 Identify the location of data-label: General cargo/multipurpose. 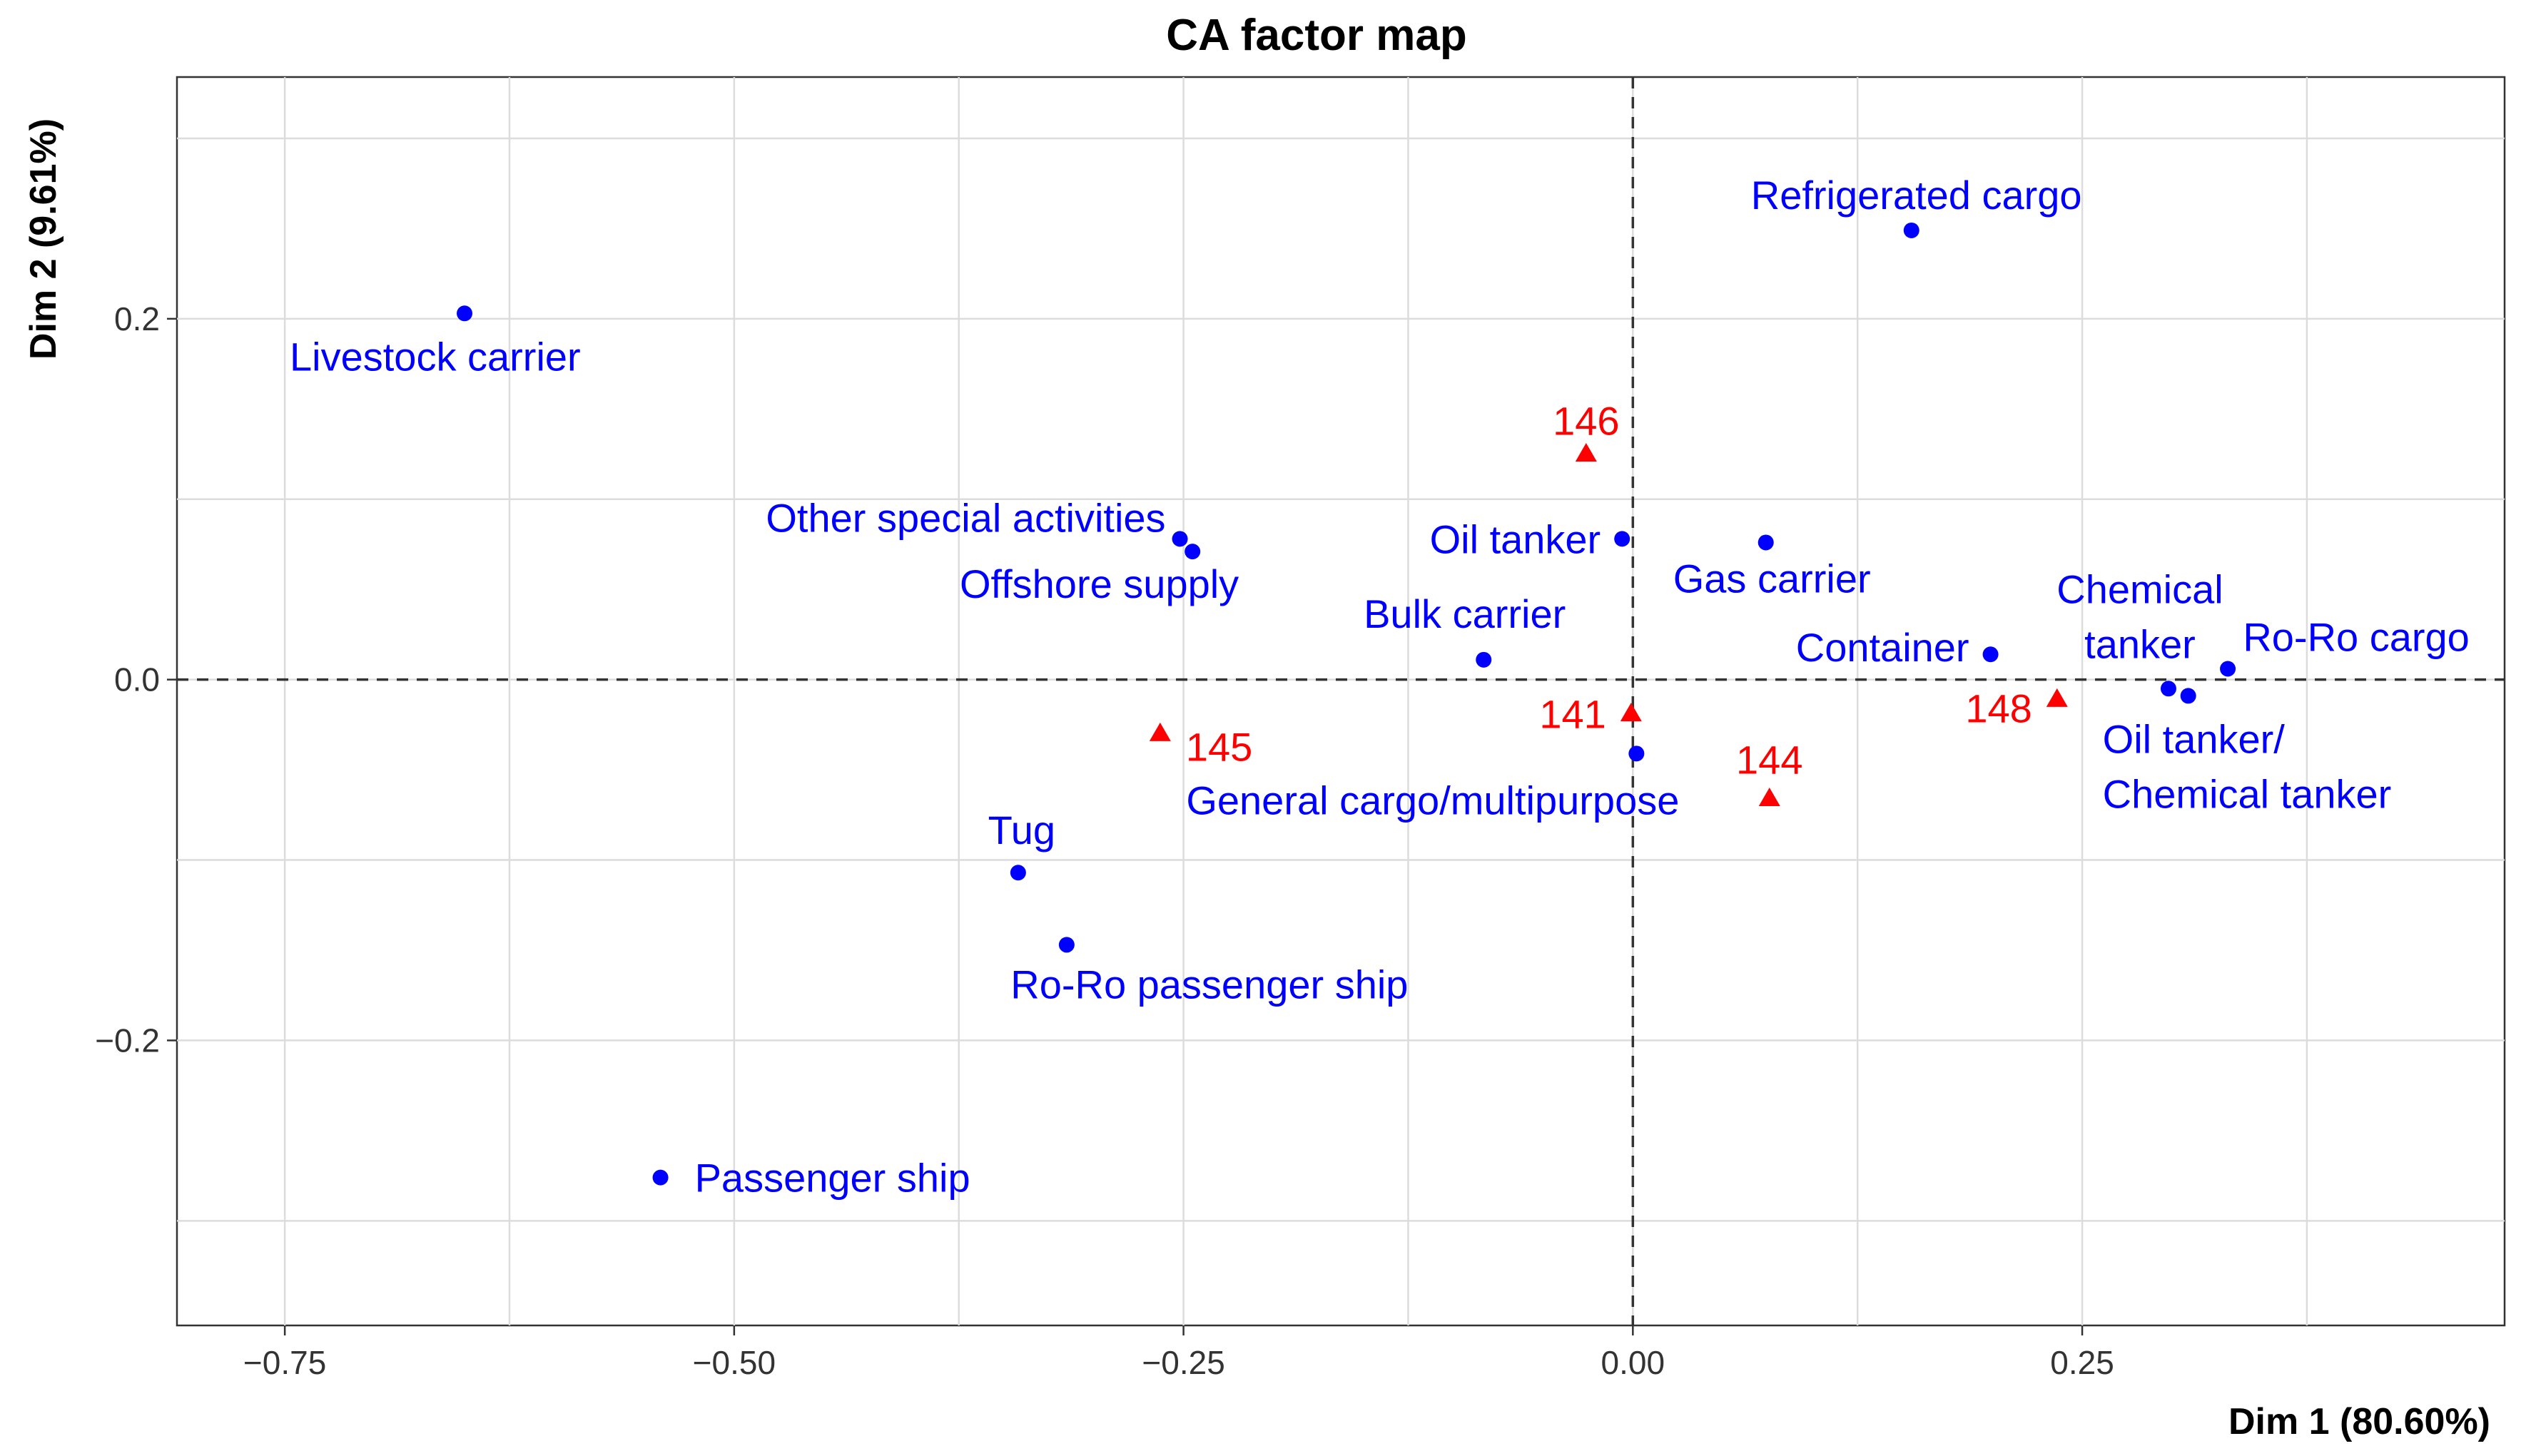
(1432, 800).